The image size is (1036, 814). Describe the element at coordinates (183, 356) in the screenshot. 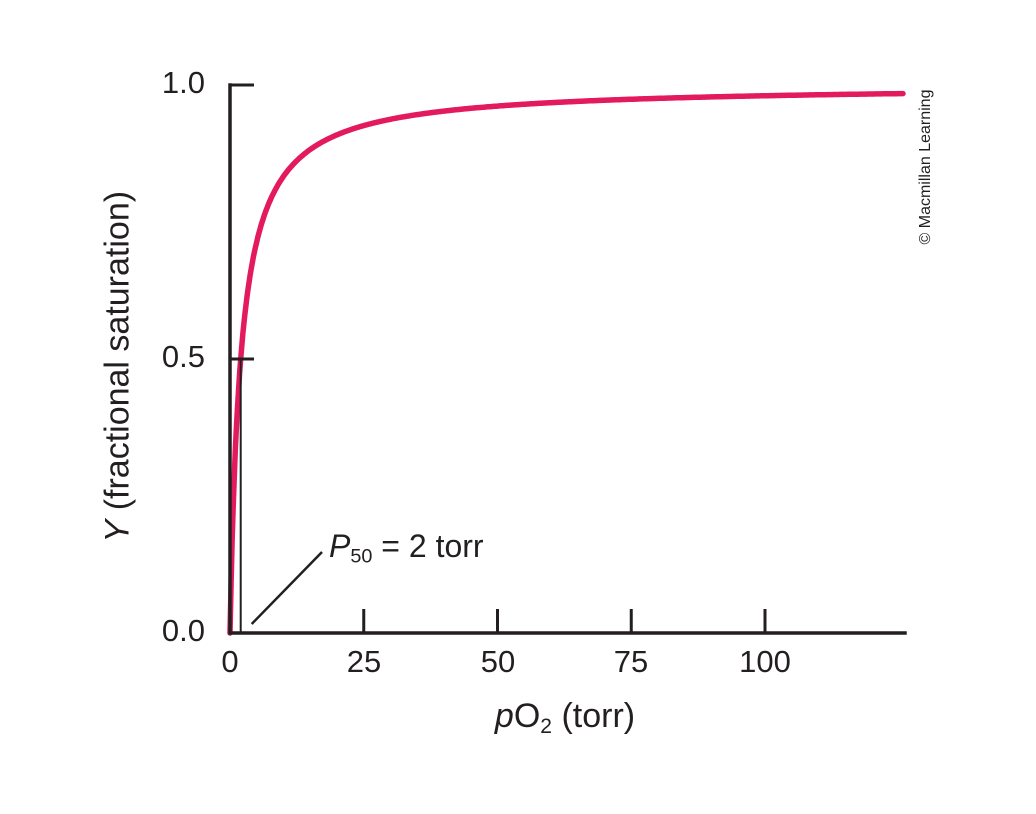

I see `y-tick-label-0.5: 0.5` at that location.